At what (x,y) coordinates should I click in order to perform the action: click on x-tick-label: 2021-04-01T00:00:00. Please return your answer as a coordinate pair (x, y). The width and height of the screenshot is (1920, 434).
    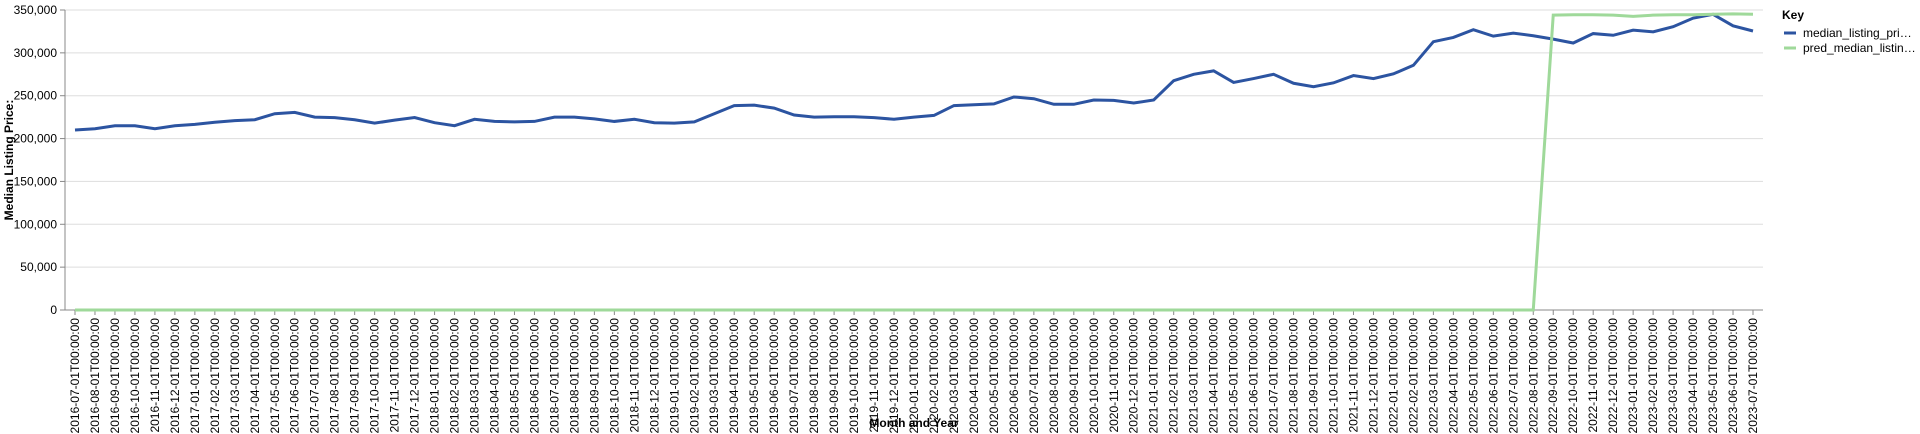
    Looking at the image, I should click on (1214, 376).